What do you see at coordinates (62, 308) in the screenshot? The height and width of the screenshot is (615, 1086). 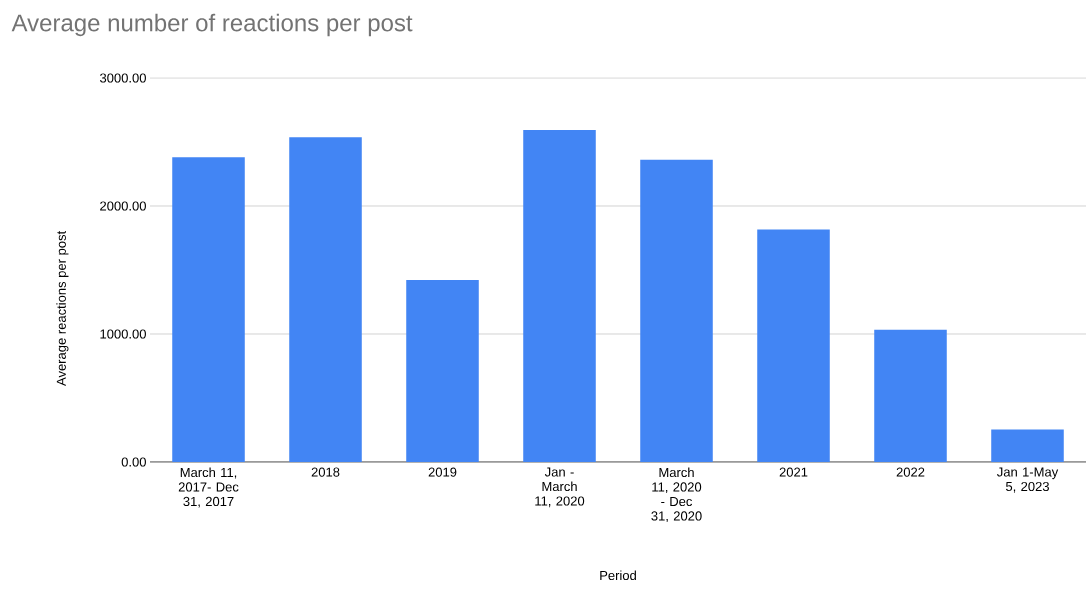 I see `y-axis-title: Average reactions per post` at bounding box center [62, 308].